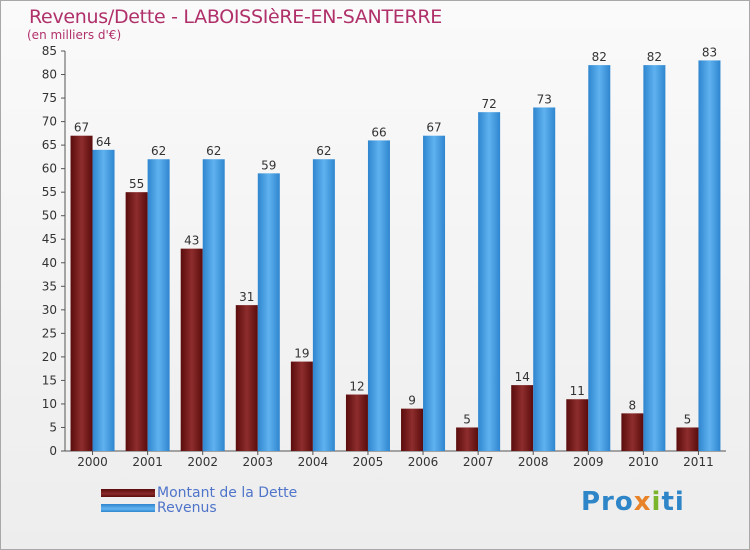  What do you see at coordinates (213, 305) in the screenshot?
I see `bar-revenus-2002` at bounding box center [213, 305].